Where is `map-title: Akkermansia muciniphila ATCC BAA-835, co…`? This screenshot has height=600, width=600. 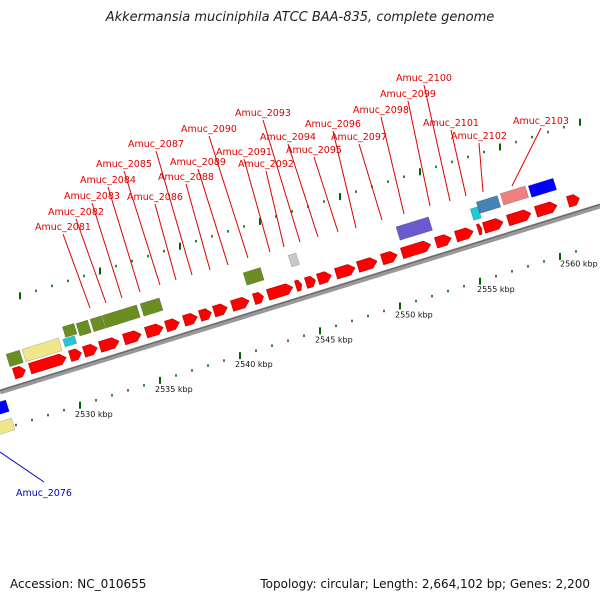 map-title: Akkermansia muciniphila ATCC BAA-835, co… is located at coordinates (300, 17).